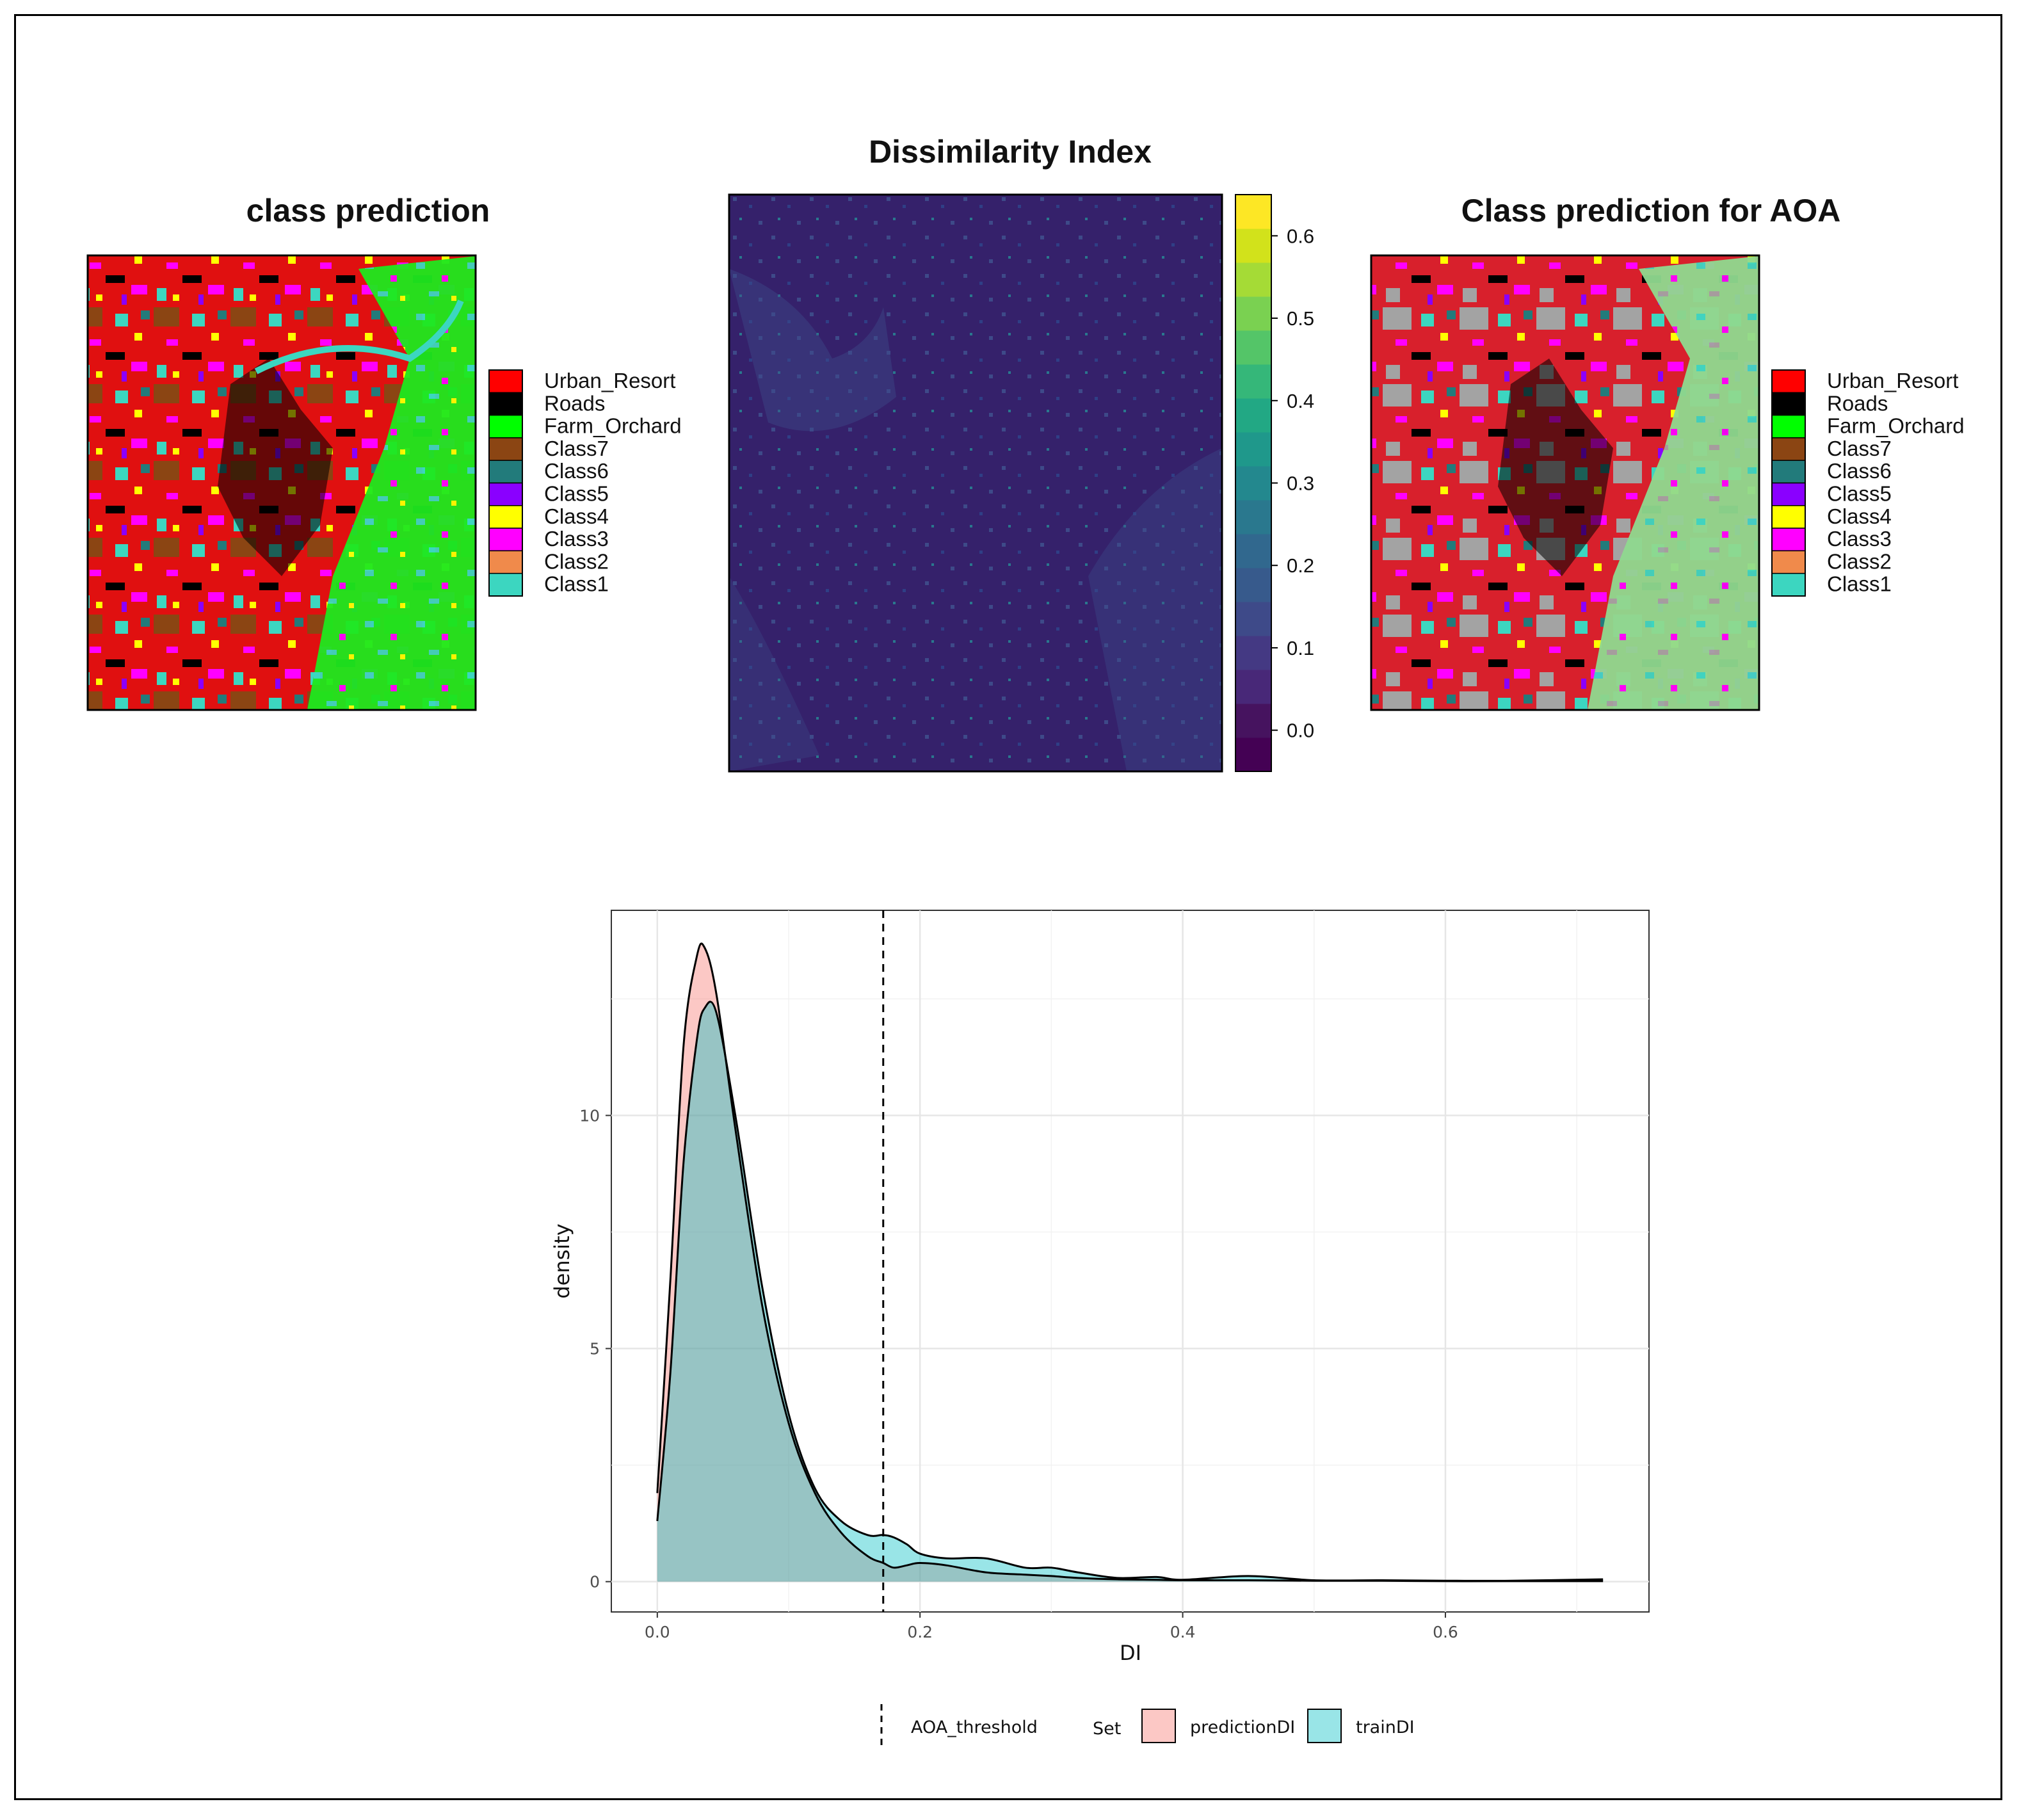 This screenshot has height=1820, width=2019. Describe the element at coordinates (1130, 1653) in the screenshot. I see `x-axis-title: DI` at that location.